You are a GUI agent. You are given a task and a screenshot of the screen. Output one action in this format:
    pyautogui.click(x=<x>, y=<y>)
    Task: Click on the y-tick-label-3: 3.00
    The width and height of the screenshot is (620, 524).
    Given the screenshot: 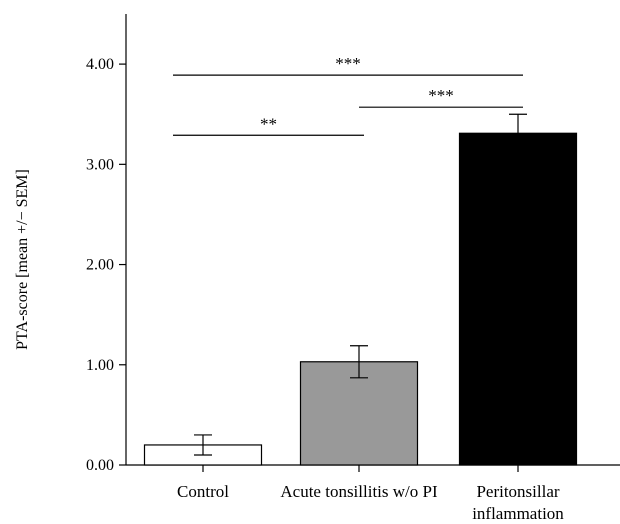 What is the action you would take?
    pyautogui.click(x=100, y=164)
    